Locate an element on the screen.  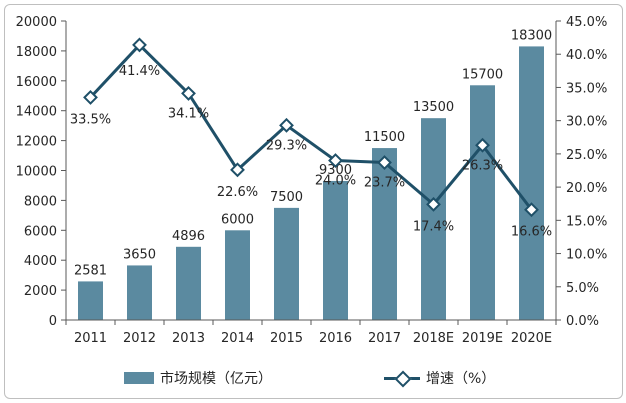
x-axis-tick-label: 2018E is located at coordinates (433, 338).